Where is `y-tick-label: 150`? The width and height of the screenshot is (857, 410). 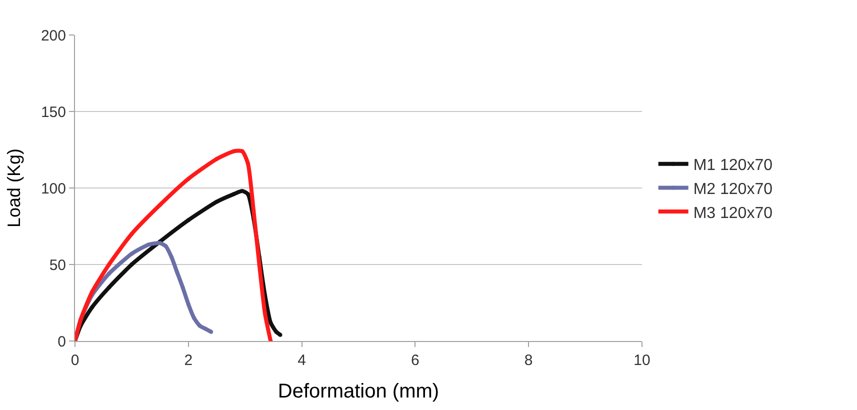
y-tick-label: 150 is located at coordinates (53, 112).